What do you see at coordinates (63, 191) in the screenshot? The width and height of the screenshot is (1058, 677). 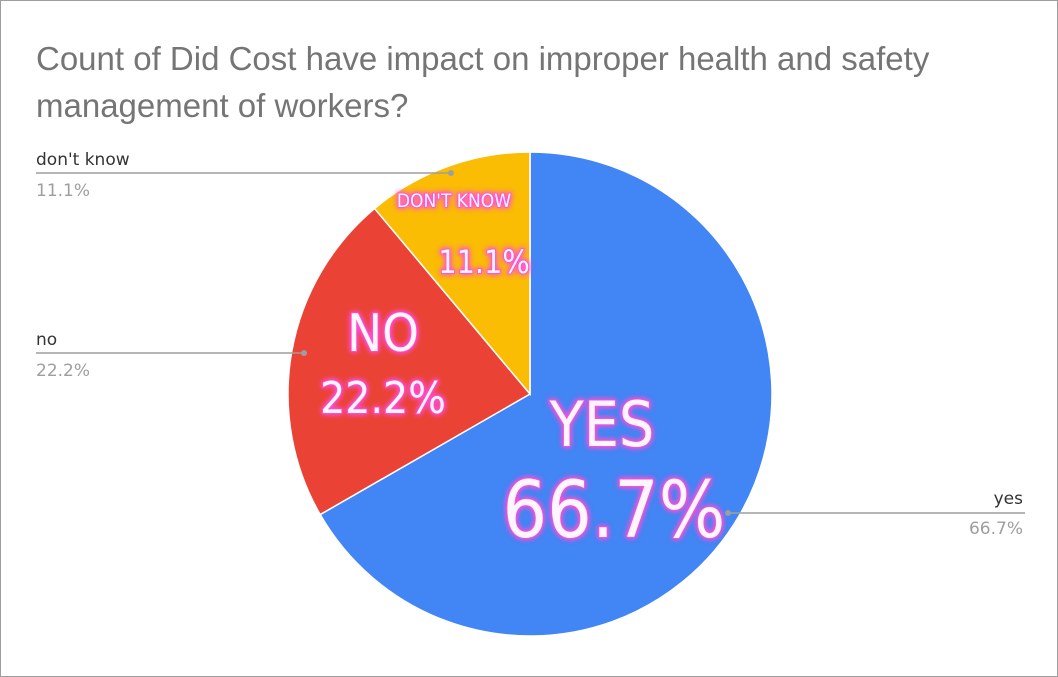 I see `callout-percent-dont-know: 11.1%` at bounding box center [63, 191].